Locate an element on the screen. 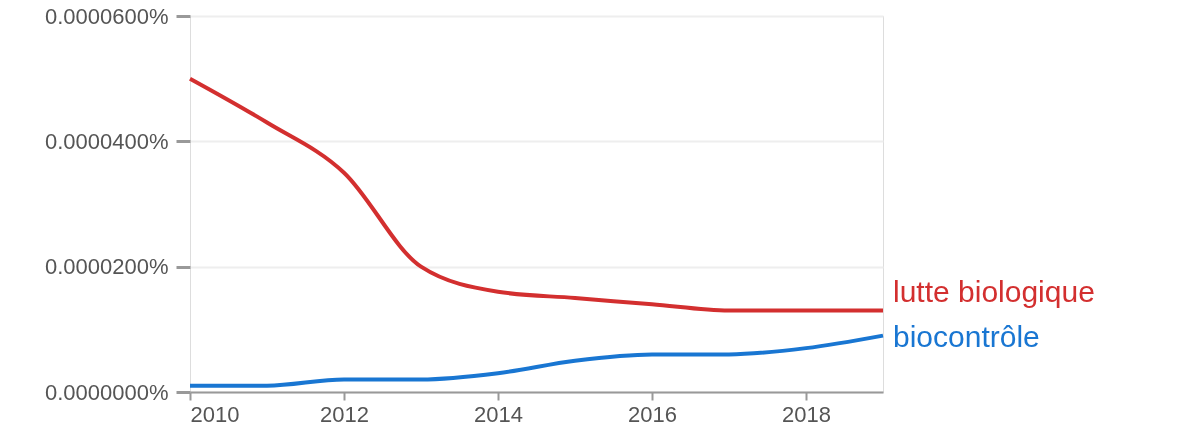 The width and height of the screenshot is (1200, 443). series-label: lutte biologique is located at coordinates (994, 291).